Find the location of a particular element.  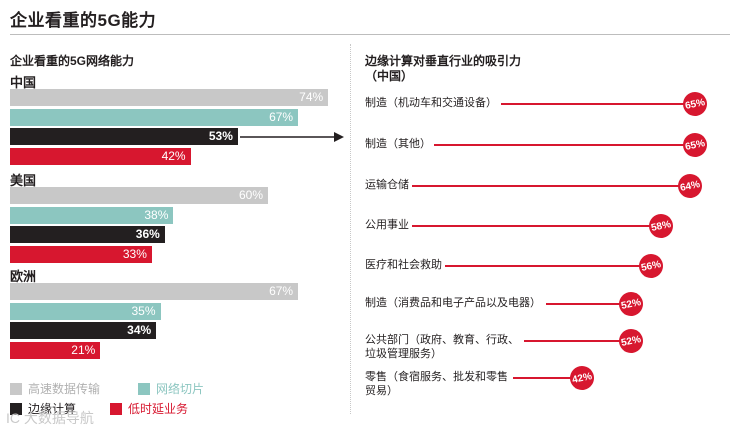

bar: 36% is located at coordinates (87, 234).